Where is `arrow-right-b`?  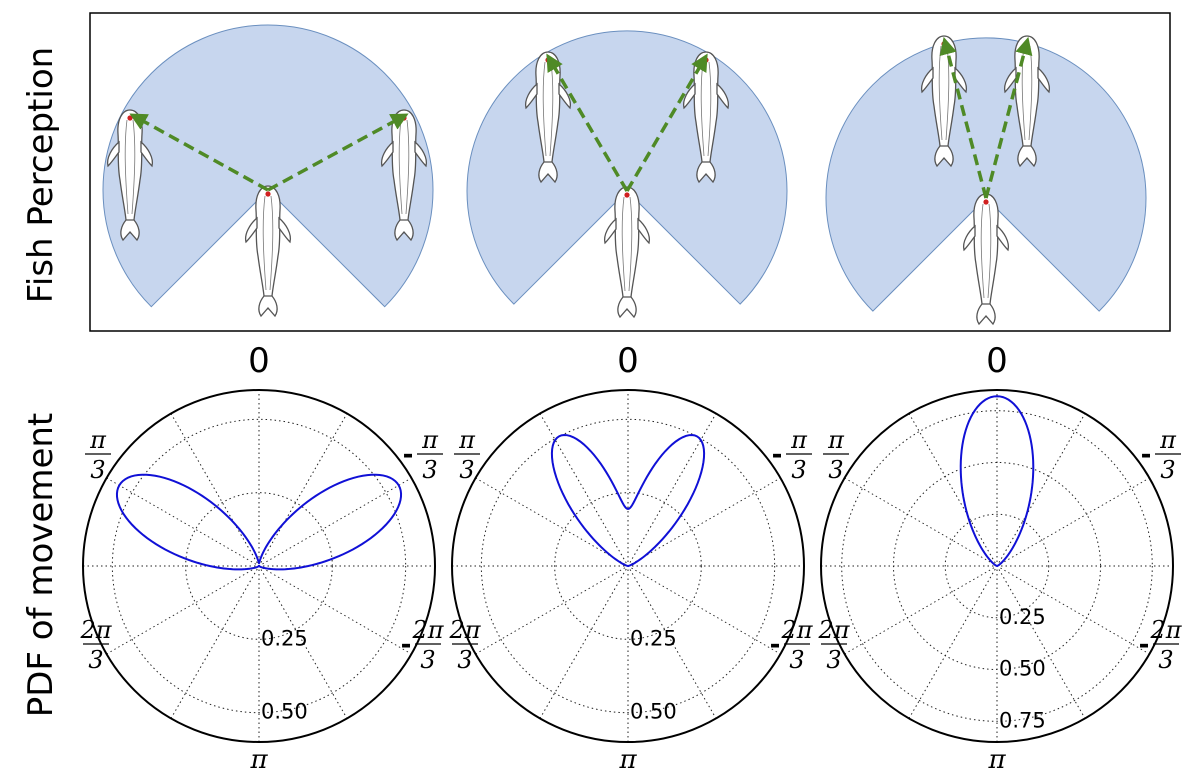
arrow-right-b is located at coordinates (1008, 117).